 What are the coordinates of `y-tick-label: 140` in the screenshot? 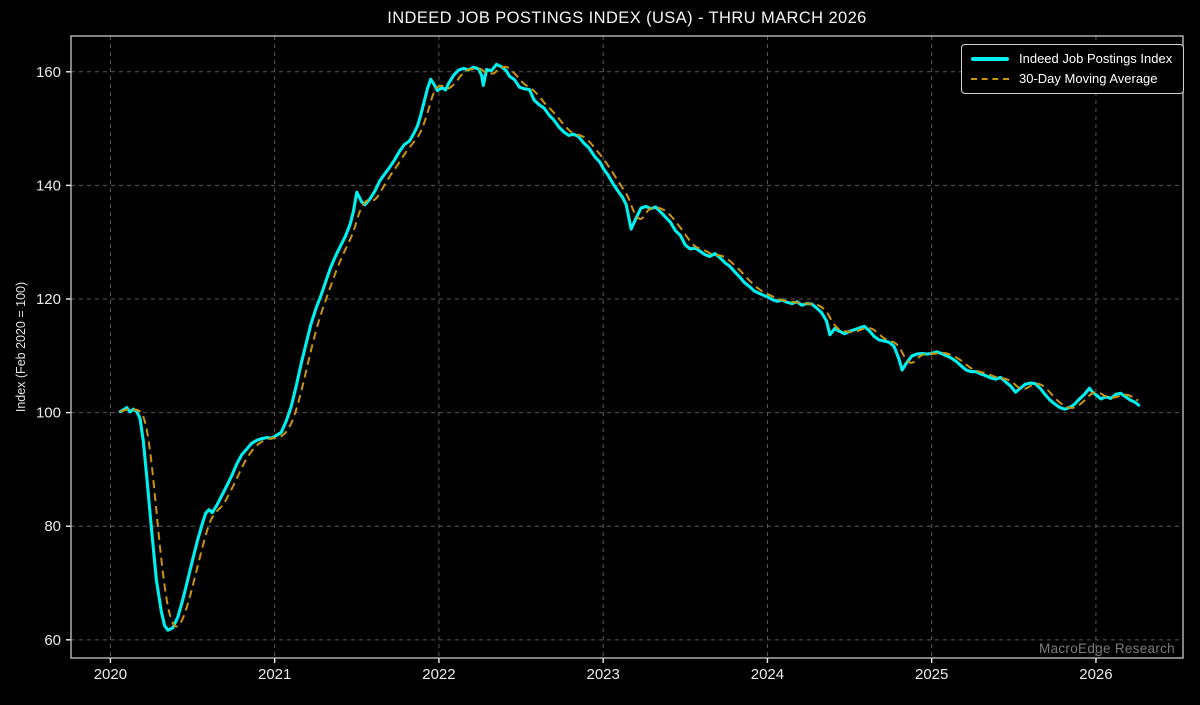 It's located at (48, 185).